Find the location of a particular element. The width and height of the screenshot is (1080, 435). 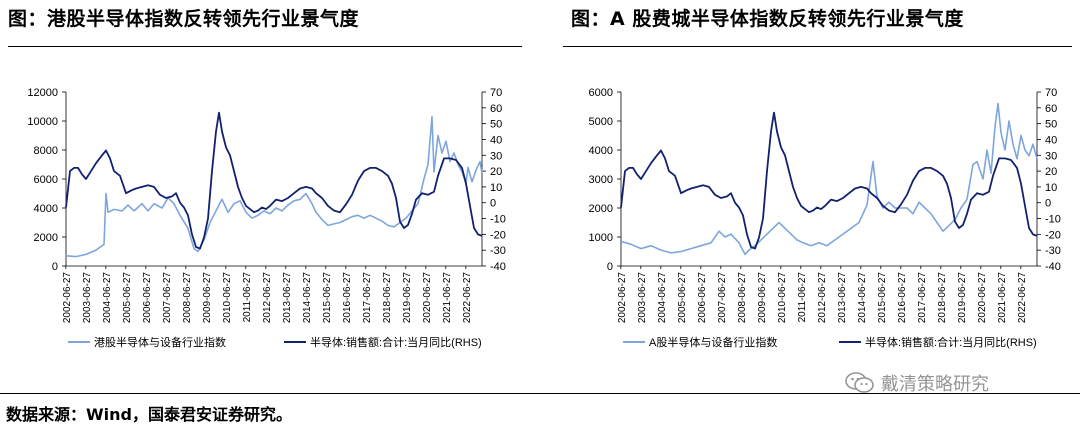

footer-divider is located at coordinates (540, 393).